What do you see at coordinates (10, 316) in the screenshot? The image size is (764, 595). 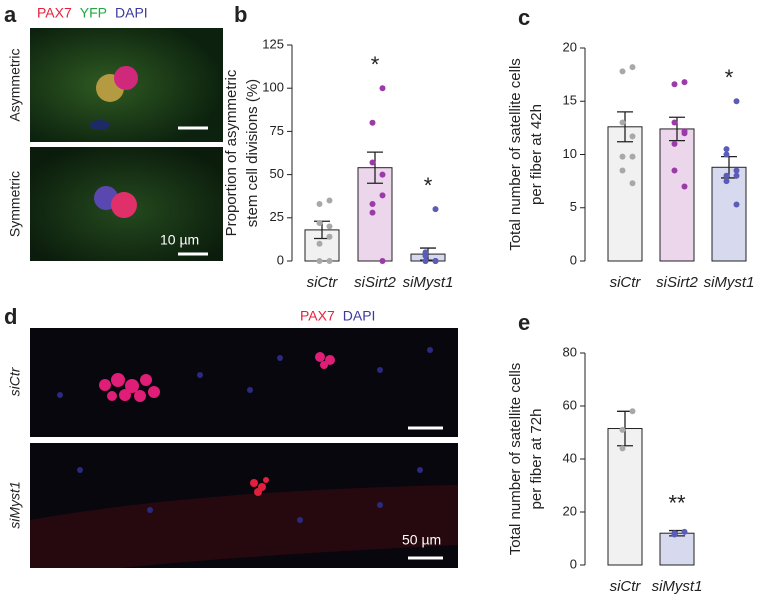 I see `panel-label: d` at bounding box center [10, 316].